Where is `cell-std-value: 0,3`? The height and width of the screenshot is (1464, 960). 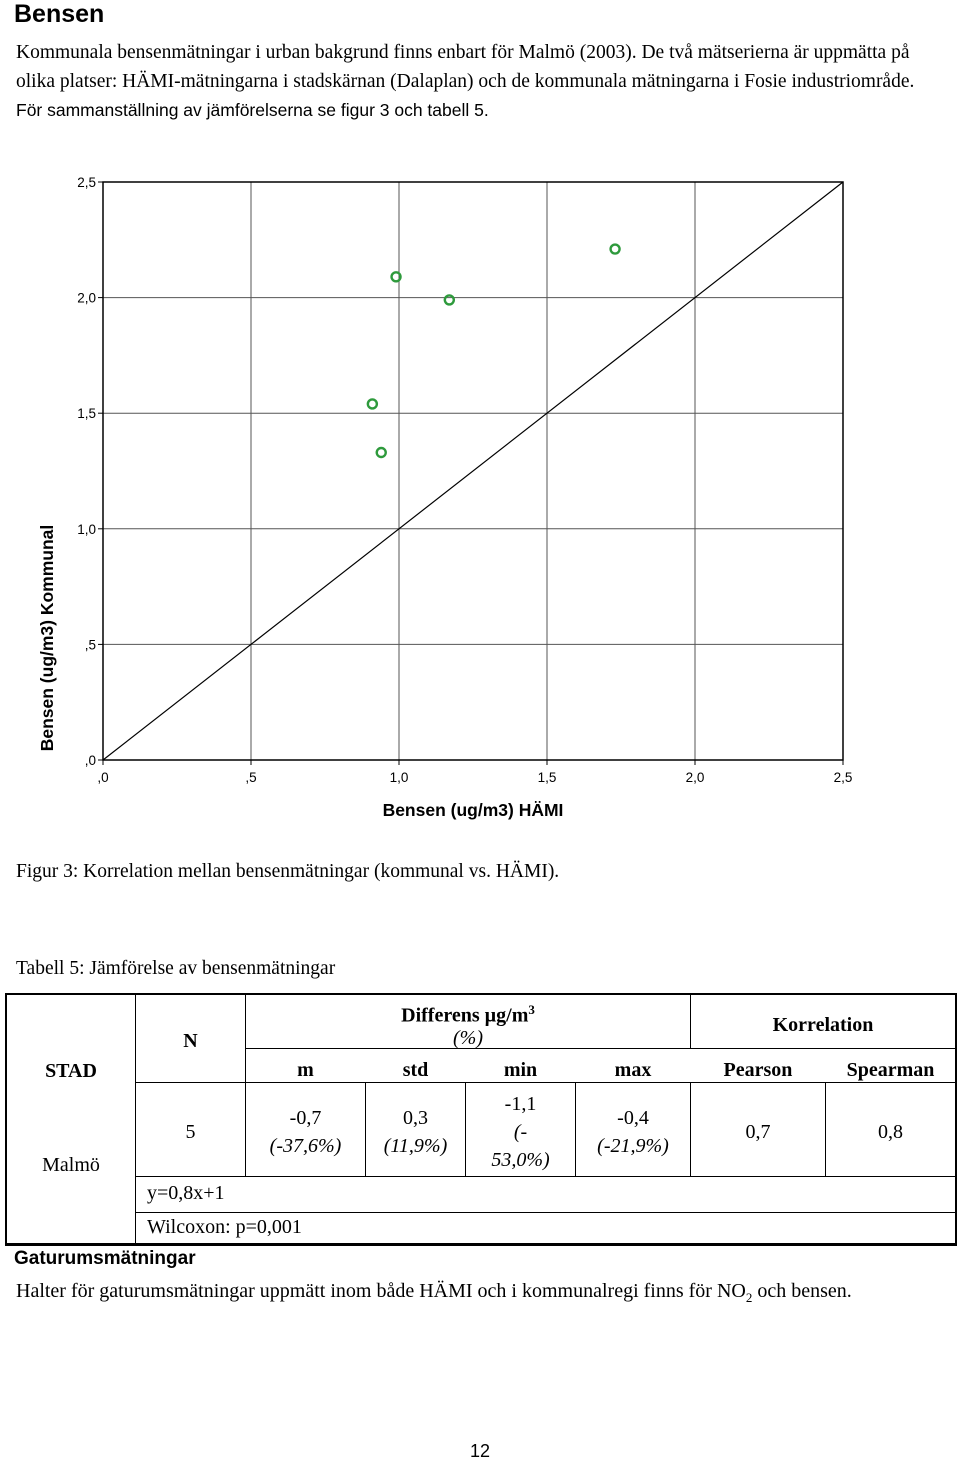 cell-std-value: 0,3 is located at coordinates (415, 1118).